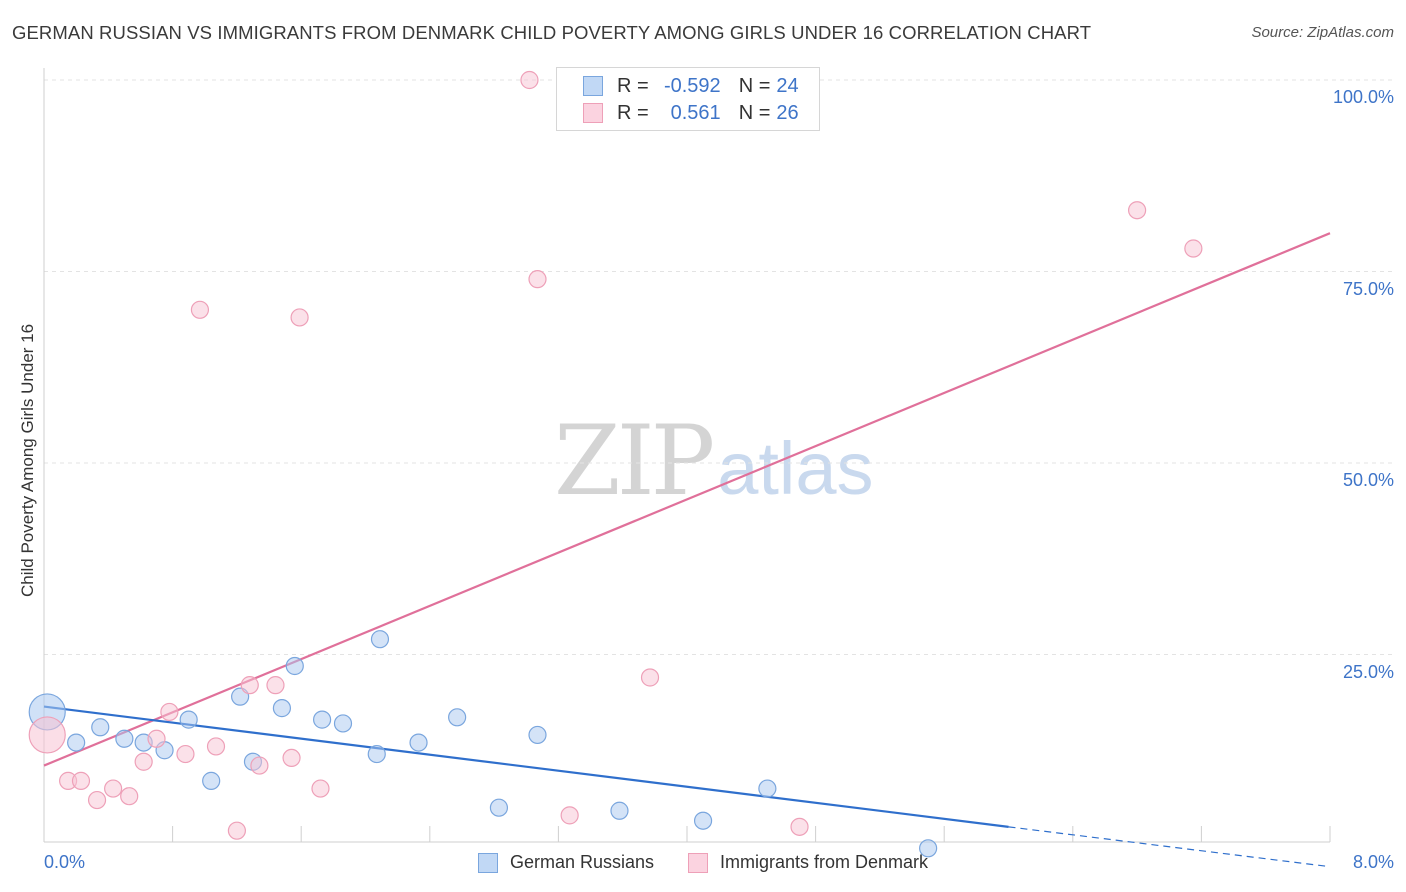  Describe the element at coordinates (65, 862) in the screenshot. I see `x-tick-label: 0.0%` at that location.